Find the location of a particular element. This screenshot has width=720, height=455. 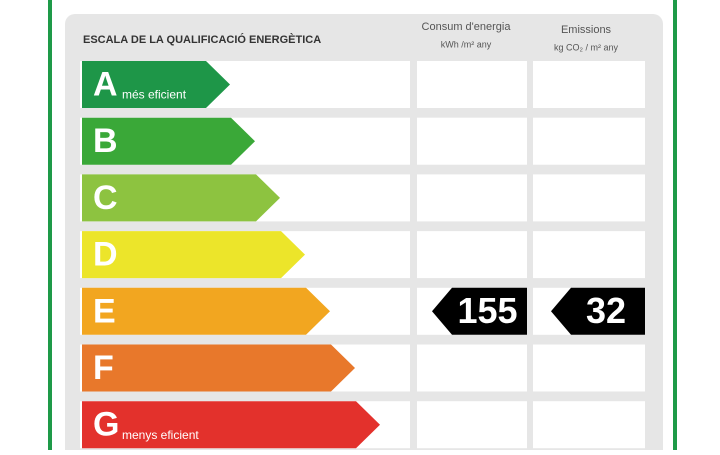

rating-letter: F is located at coordinates (103, 368).